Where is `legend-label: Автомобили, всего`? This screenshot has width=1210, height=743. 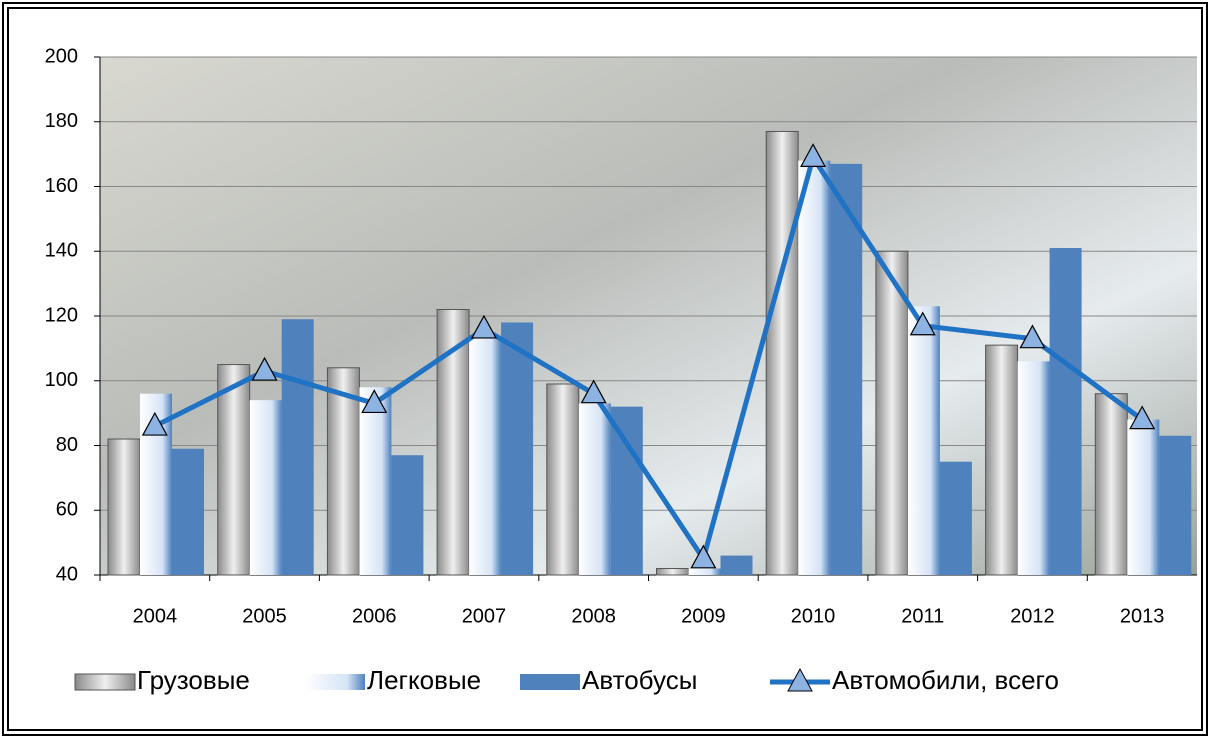
legend-label: Автомобили, всего is located at coordinates (945, 680).